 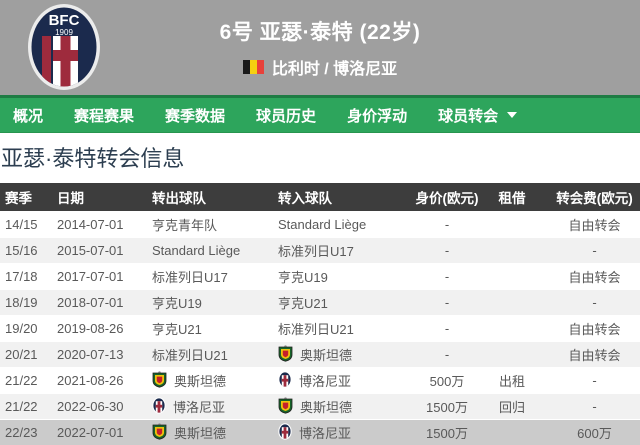 What do you see at coordinates (340, 277) in the screenshot?
I see `to-team-cell: 亨克U19` at bounding box center [340, 277].